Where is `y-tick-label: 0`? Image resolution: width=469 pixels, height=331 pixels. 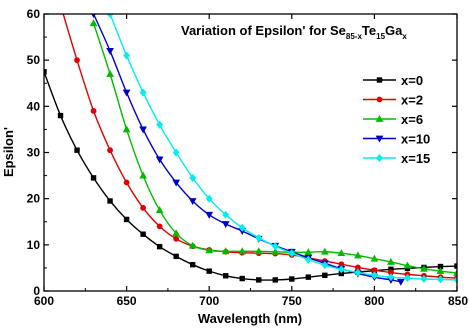 y-tick-label: 0 is located at coordinates (36, 291).